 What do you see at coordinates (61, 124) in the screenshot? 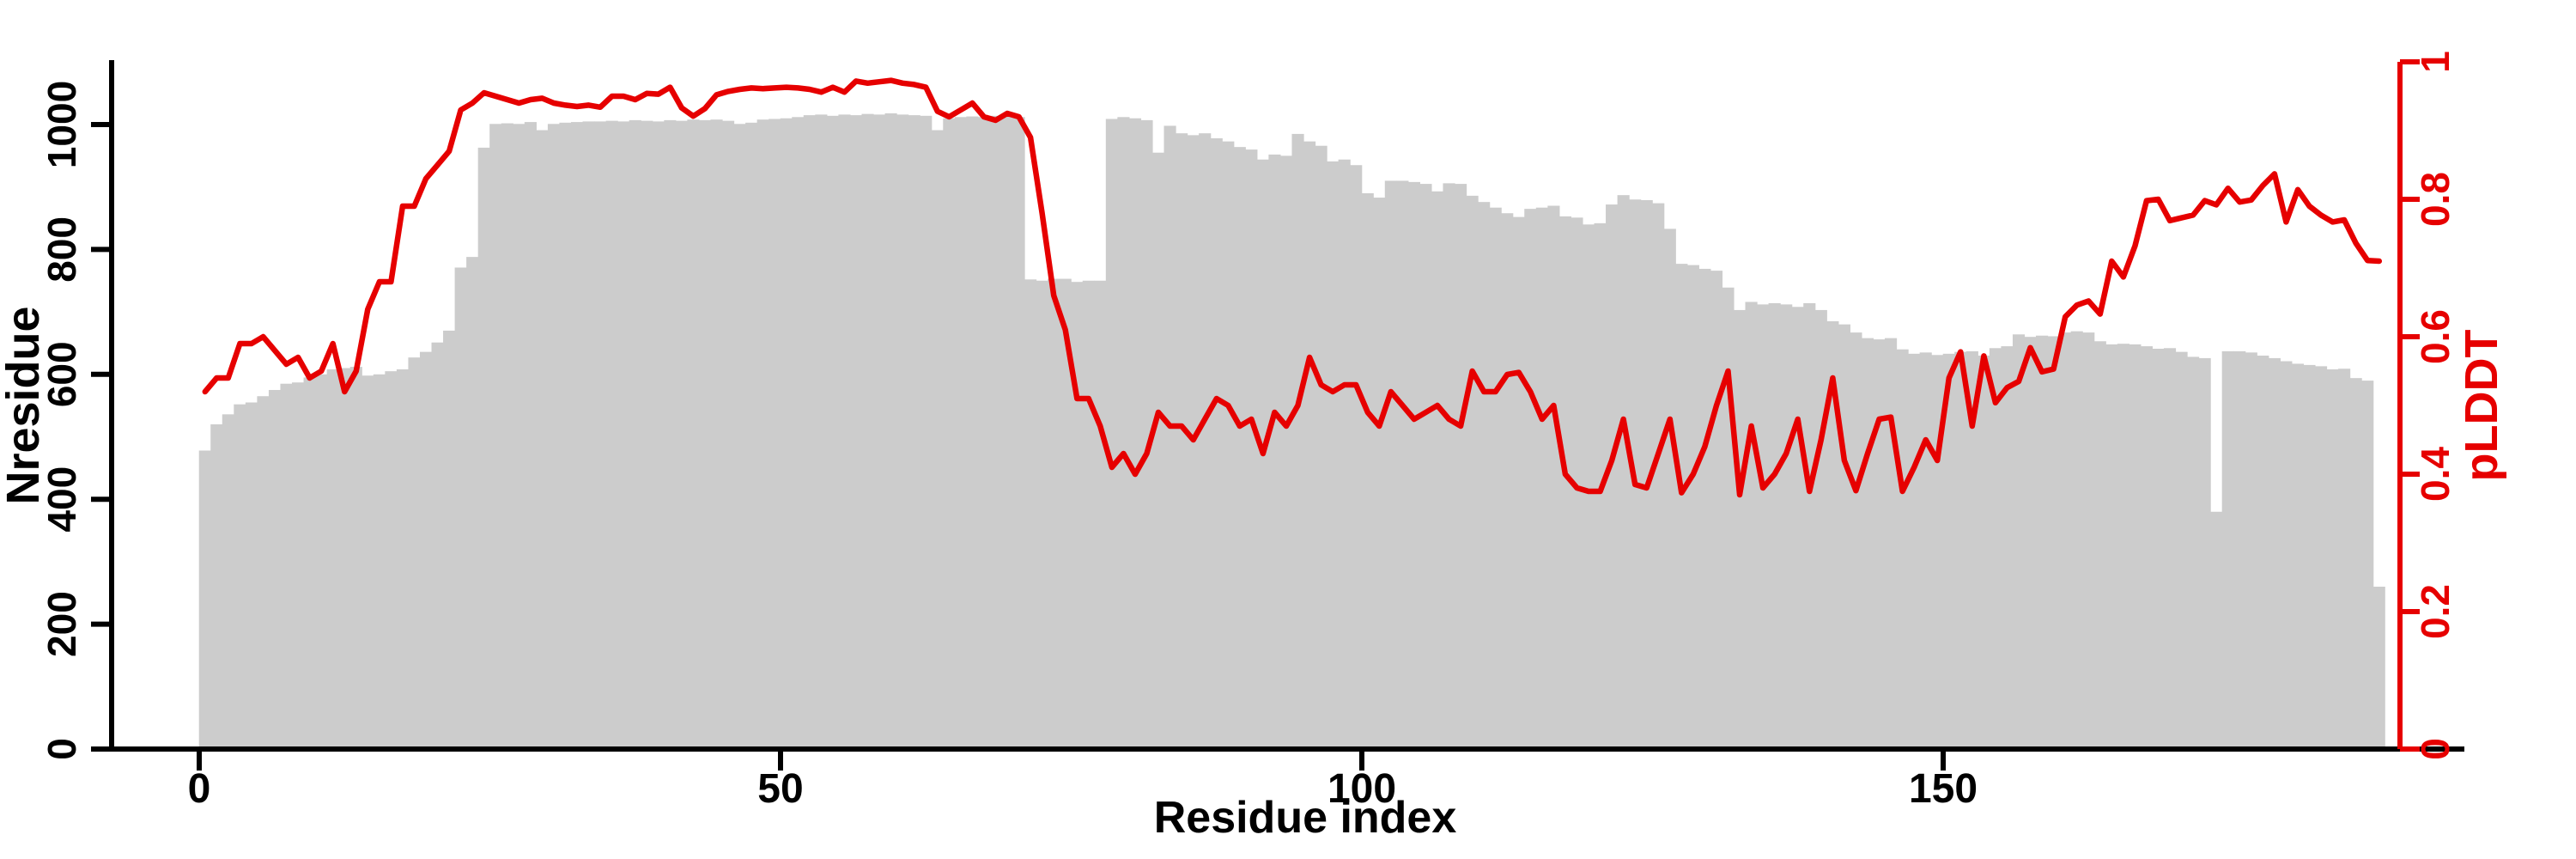
I see `left-tick-label: 1000` at bounding box center [61, 124].